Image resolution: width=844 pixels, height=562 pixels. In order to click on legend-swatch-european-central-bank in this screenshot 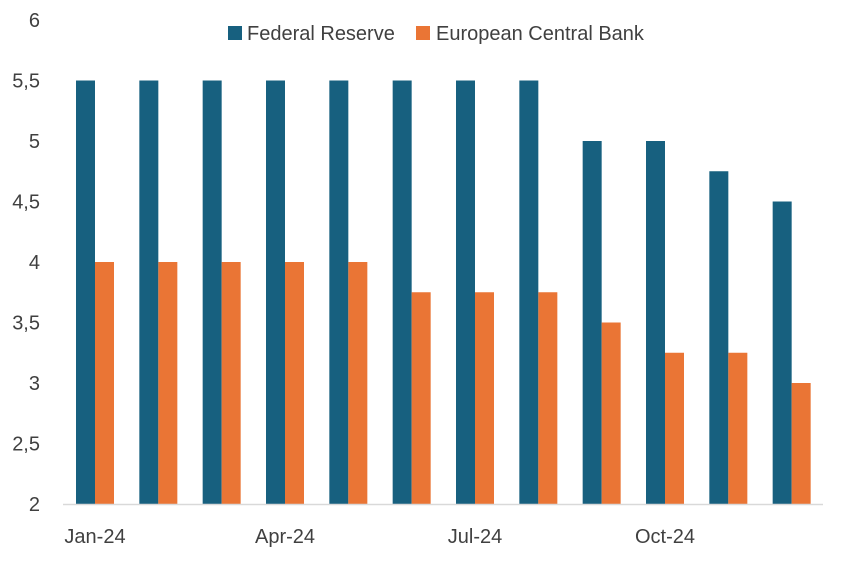, I will do `click(423, 33)`.